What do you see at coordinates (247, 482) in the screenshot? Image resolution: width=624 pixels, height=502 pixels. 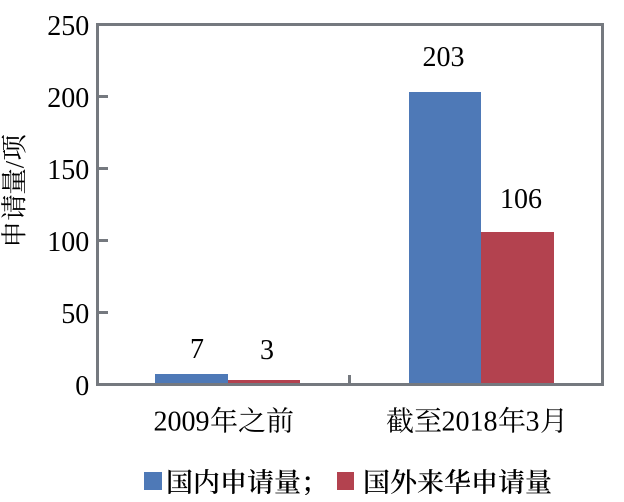 I see `legend-label-domestic` at bounding box center [247, 482].